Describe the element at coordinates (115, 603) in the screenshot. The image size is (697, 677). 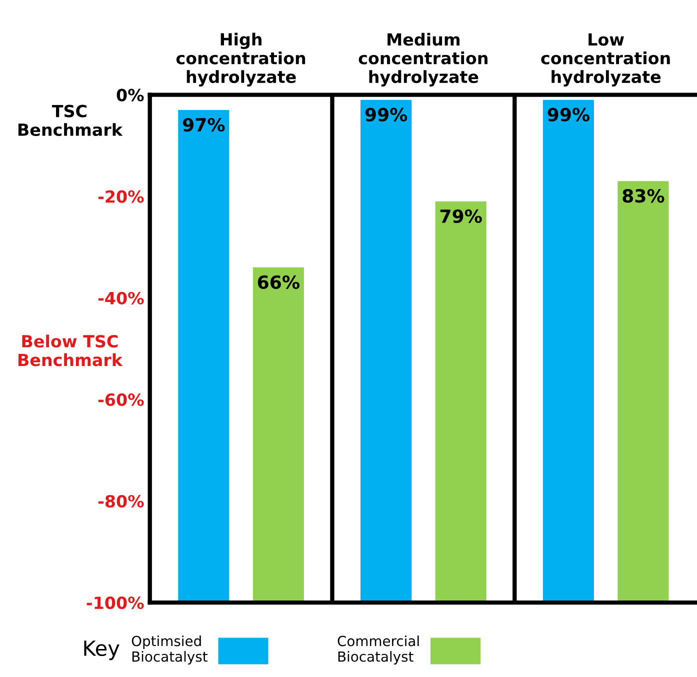
I see `y-tick-label: -100%` at that location.